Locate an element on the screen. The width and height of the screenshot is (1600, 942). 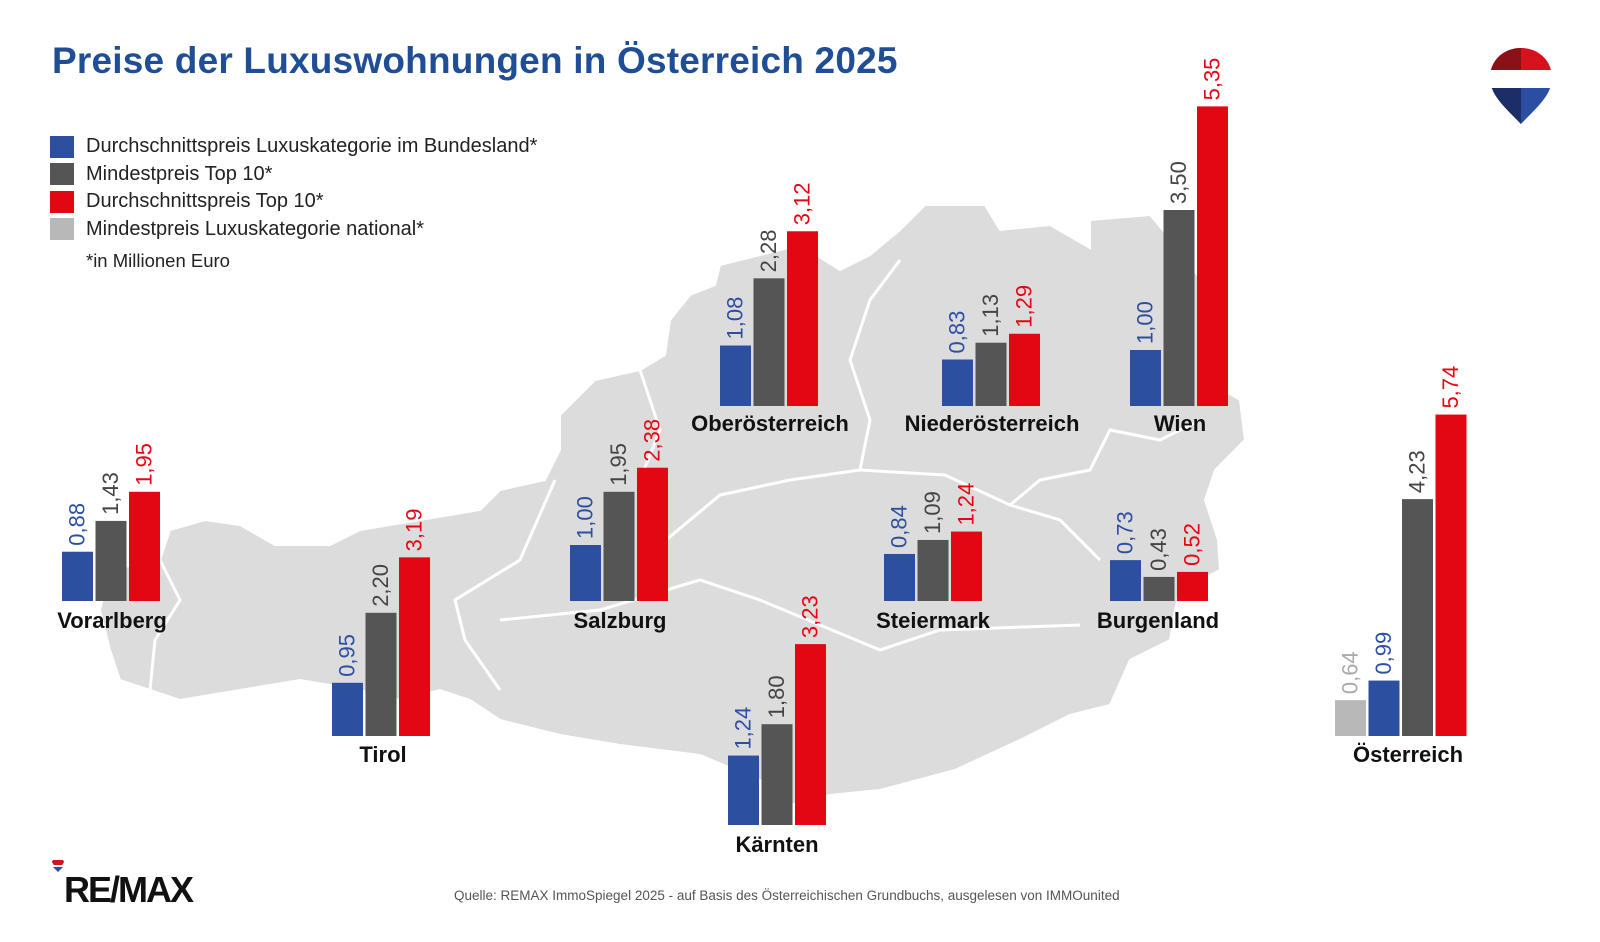
region-bar-group: 0,84 1,09 1,24 Steiermark is located at coordinates (933, 558).